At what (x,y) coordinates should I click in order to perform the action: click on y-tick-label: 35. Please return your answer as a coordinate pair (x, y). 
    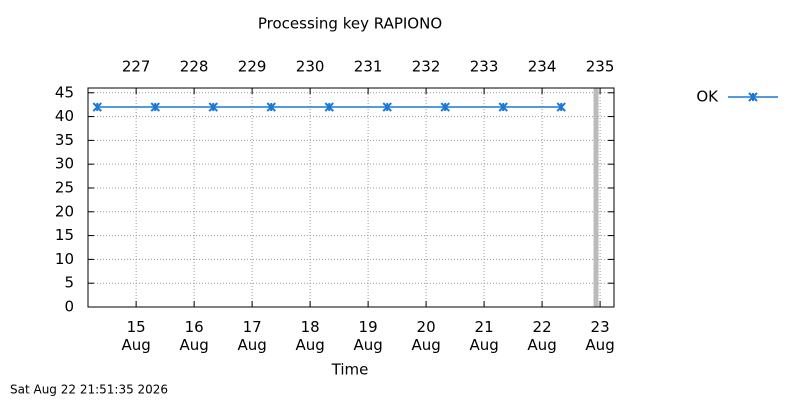
    Looking at the image, I should click on (64, 140).